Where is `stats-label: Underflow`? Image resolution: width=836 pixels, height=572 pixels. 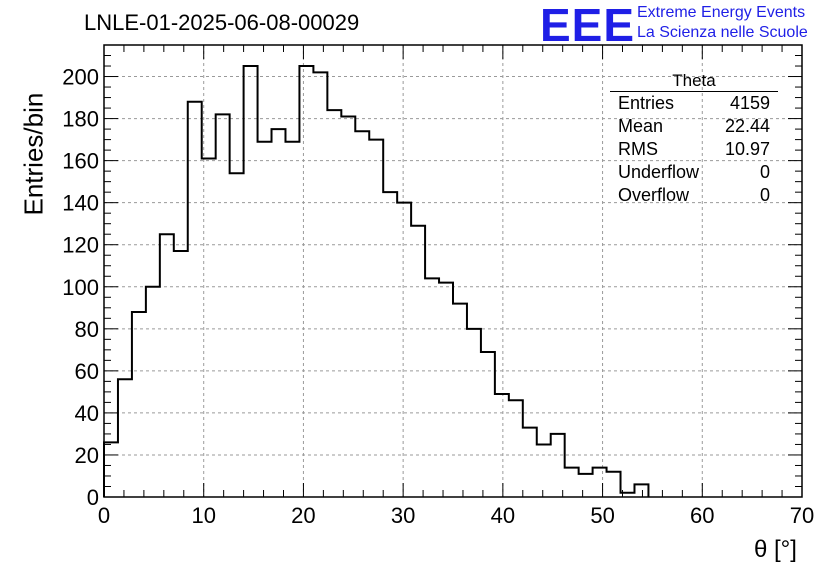
stats-label: Underflow is located at coordinates (659, 172).